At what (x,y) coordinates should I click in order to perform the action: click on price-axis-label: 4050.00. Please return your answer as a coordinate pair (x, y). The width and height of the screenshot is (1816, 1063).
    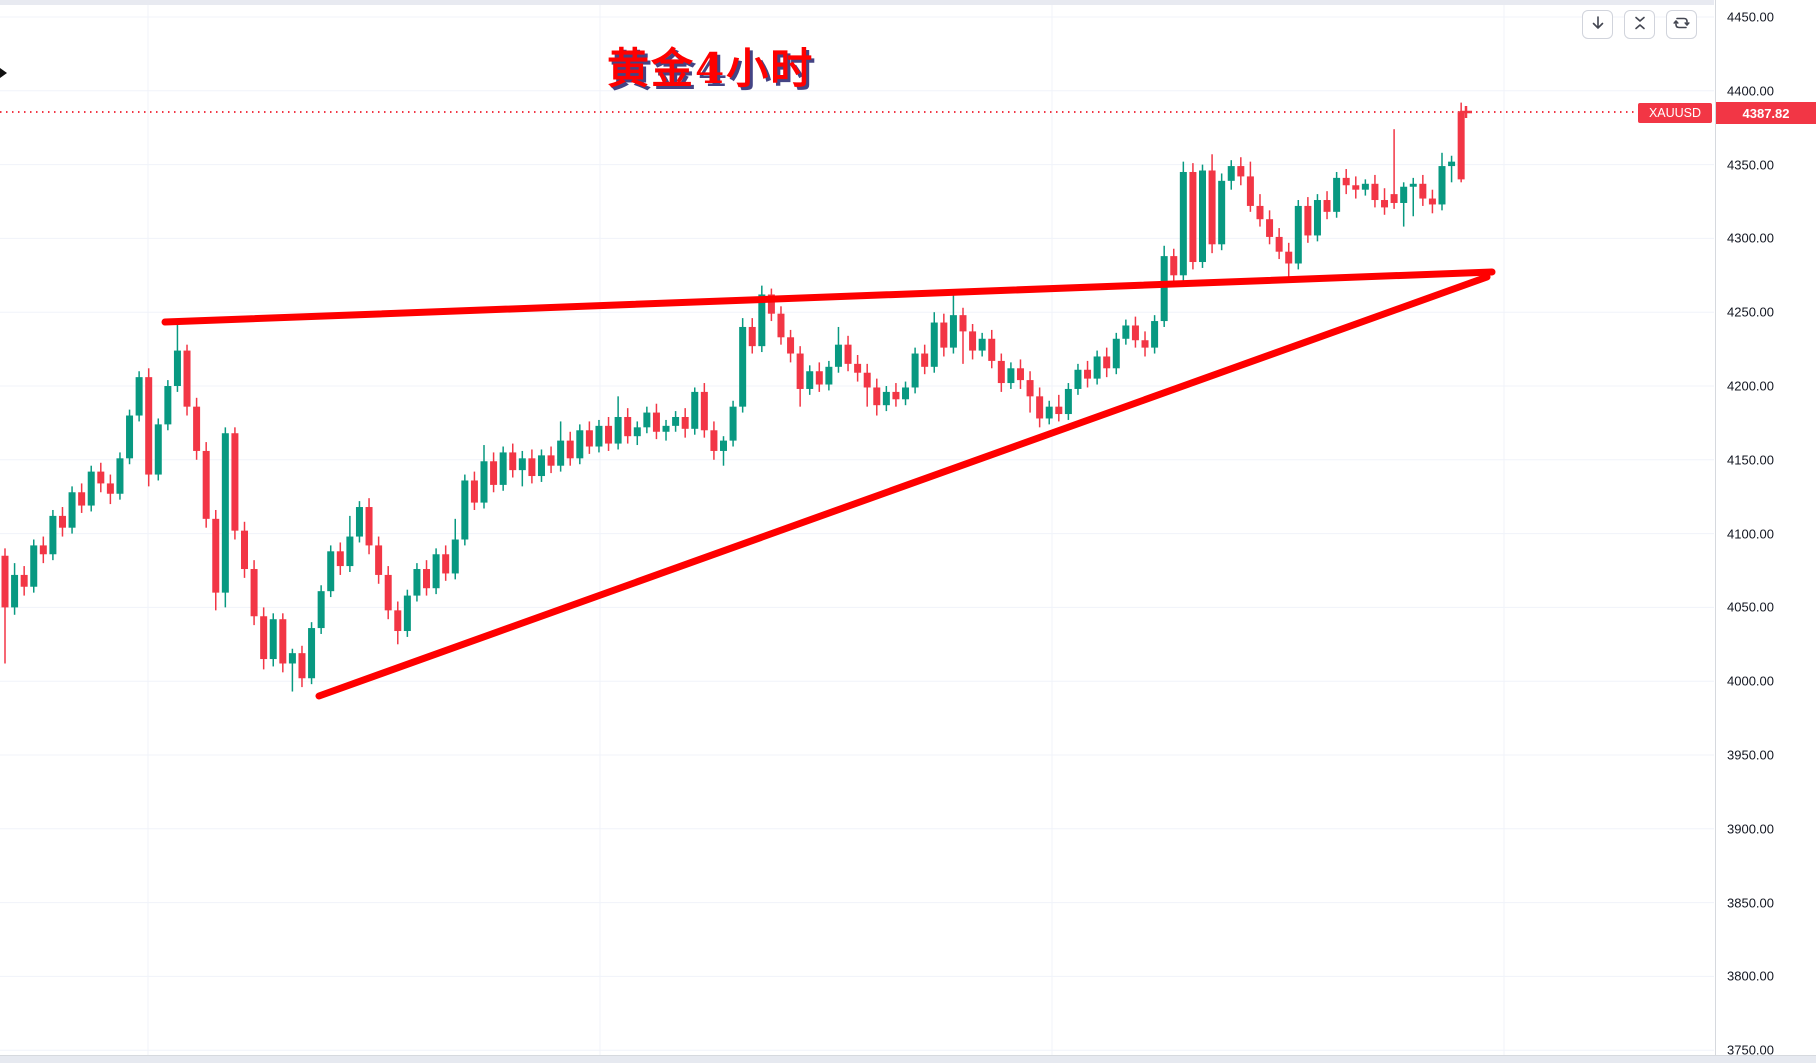
    Looking at the image, I should click on (1750, 607).